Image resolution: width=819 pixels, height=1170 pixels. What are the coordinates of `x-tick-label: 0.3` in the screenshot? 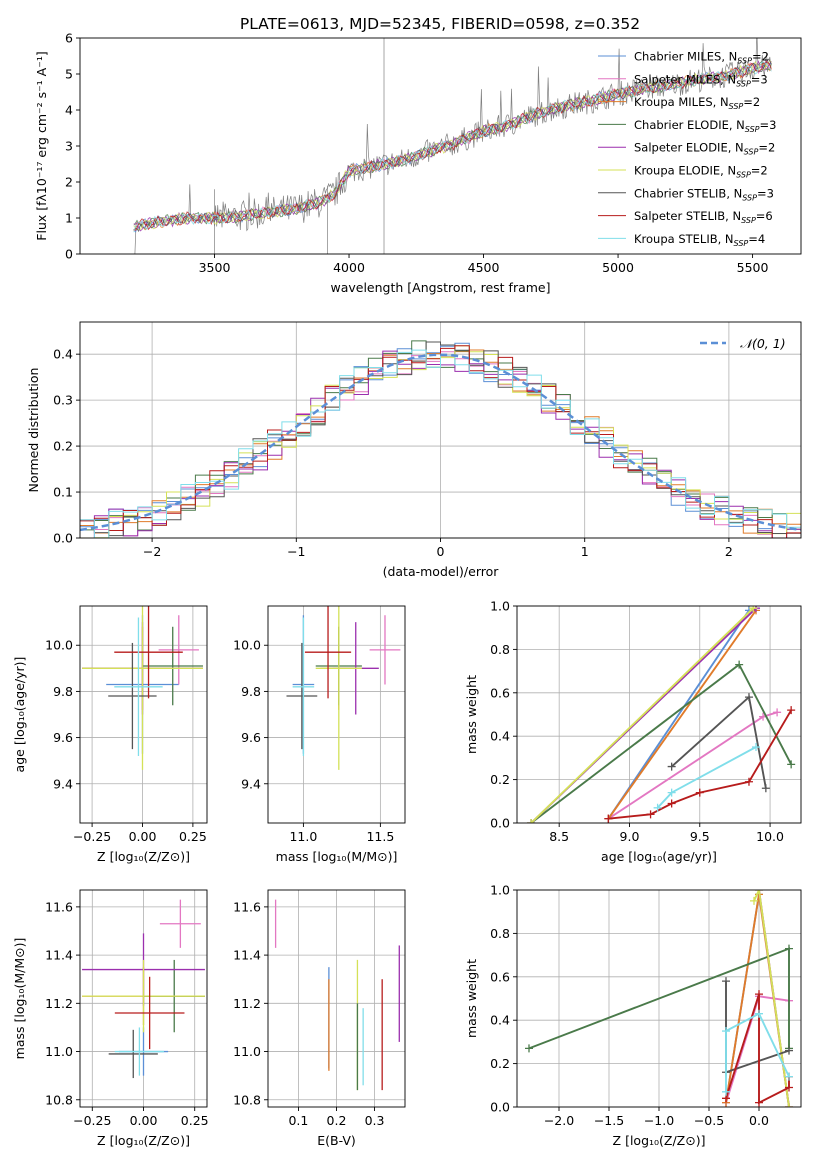 It's located at (375, 1120).